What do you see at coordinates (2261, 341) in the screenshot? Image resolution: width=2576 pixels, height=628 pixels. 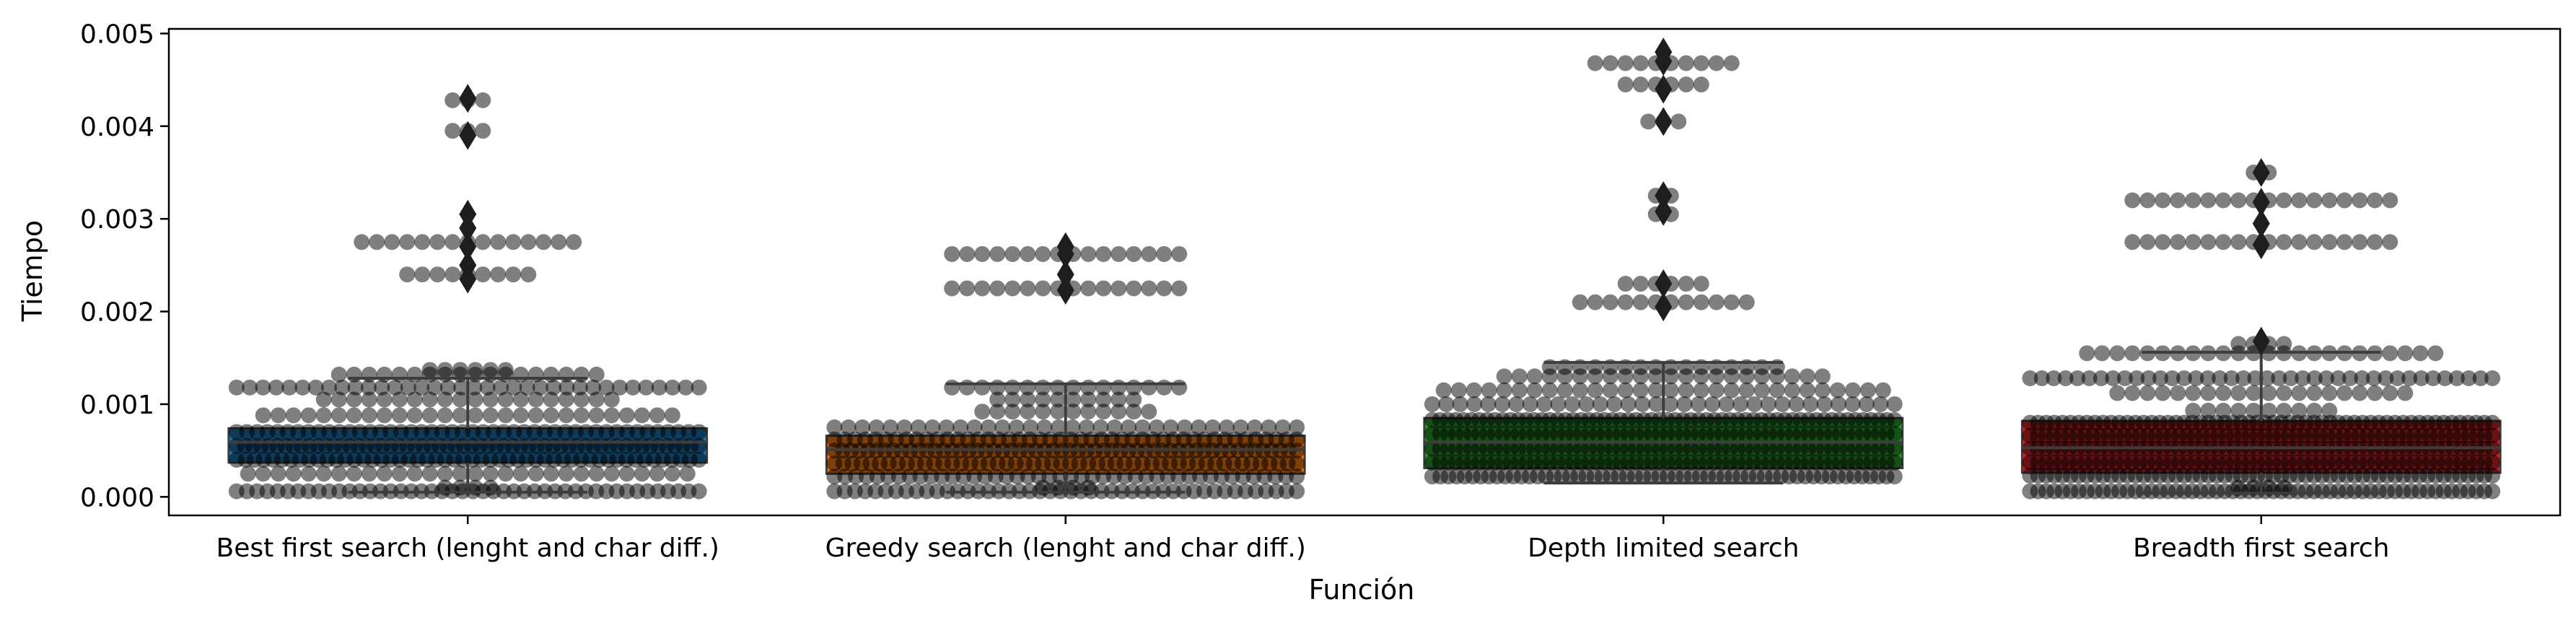 I see `outlier-marker` at bounding box center [2261, 341].